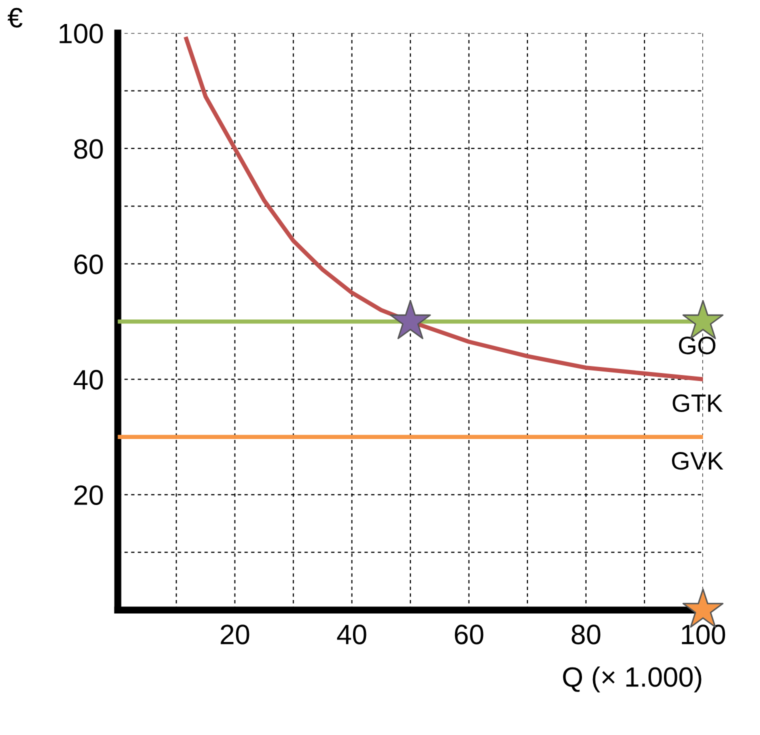 This screenshot has height=735, width=760. I want to click on x-tick-label: 60, so click(469, 634).